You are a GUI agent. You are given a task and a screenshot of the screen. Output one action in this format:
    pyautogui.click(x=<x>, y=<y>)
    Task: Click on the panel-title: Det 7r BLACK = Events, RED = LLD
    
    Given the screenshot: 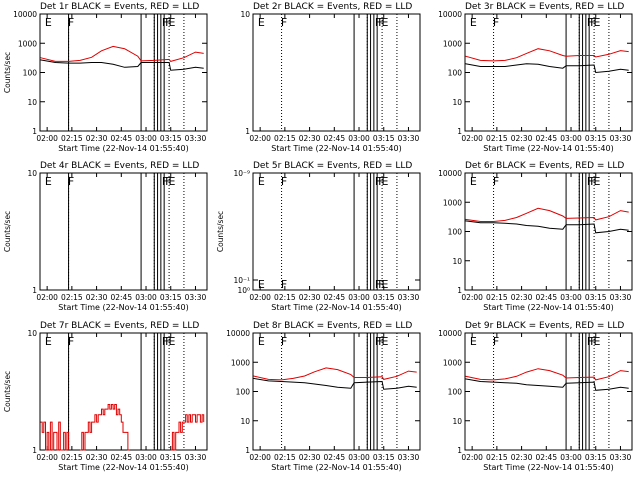 What is the action you would take?
    pyautogui.click(x=119, y=326)
    